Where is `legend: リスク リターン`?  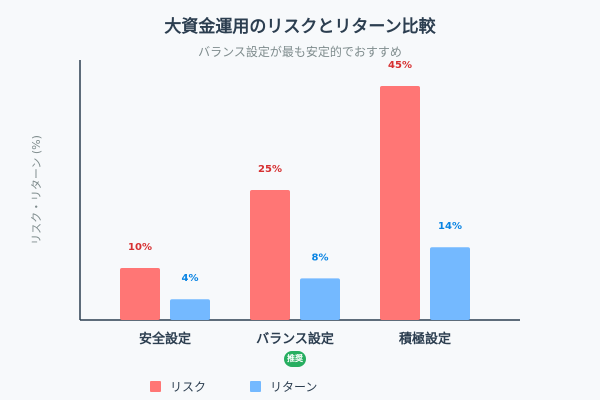 legend: リスク リターン is located at coordinates (300, 386).